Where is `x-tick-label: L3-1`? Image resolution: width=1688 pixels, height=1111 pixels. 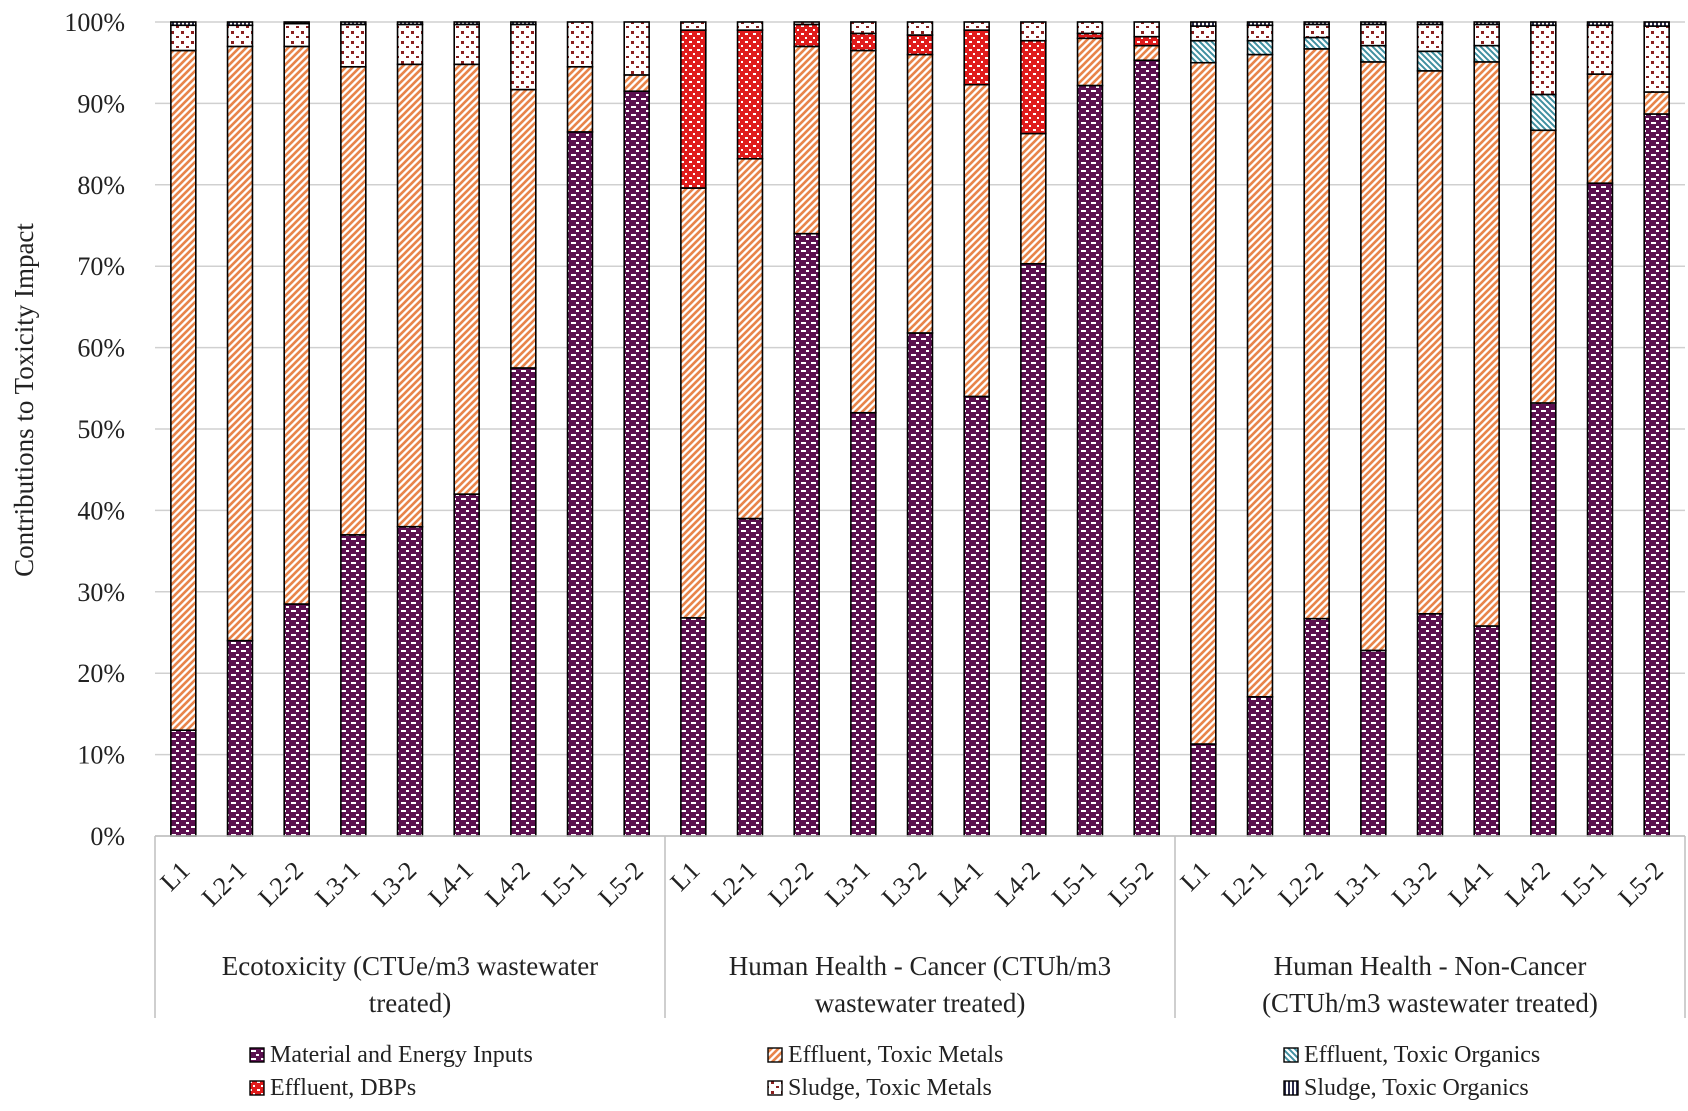 x-tick-label: L3-1 is located at coordinates (1357, 884).